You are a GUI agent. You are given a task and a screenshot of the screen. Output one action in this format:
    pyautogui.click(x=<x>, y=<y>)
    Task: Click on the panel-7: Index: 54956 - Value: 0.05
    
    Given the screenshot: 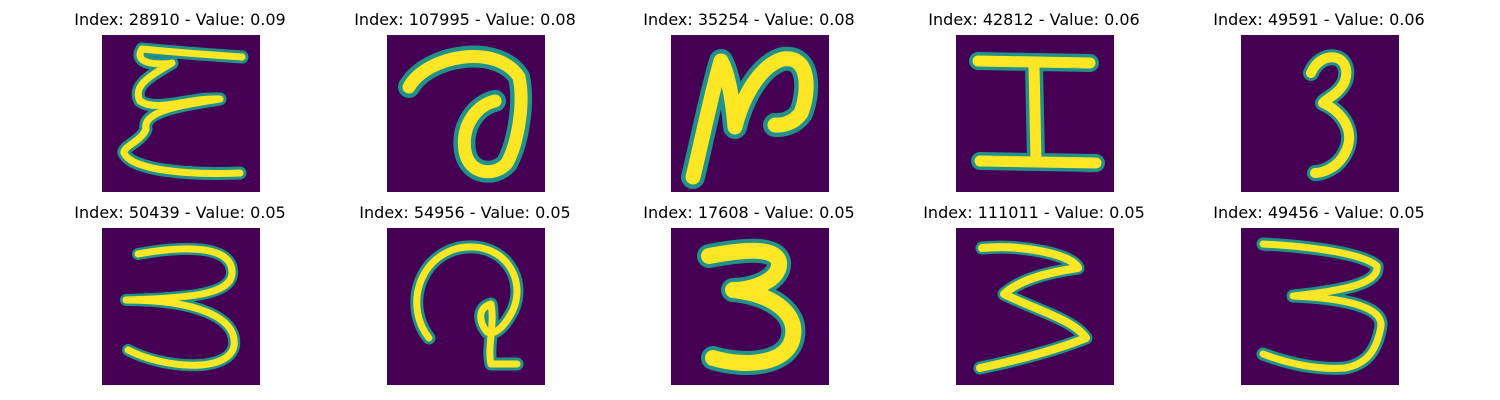 What is the action you would take?
    pyautogui.click(x=465, y=289)
    